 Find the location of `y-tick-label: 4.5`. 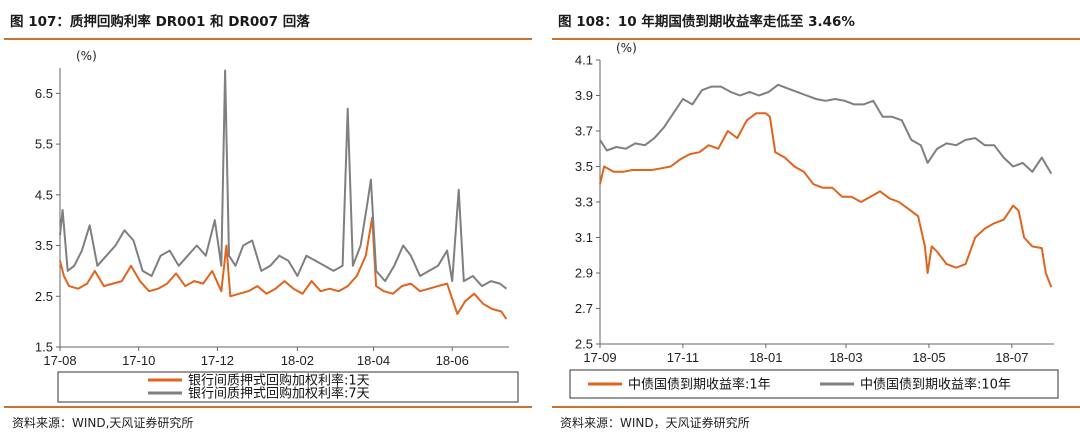

y-tick-label: 4.5 is located at coordinates (44, 194).